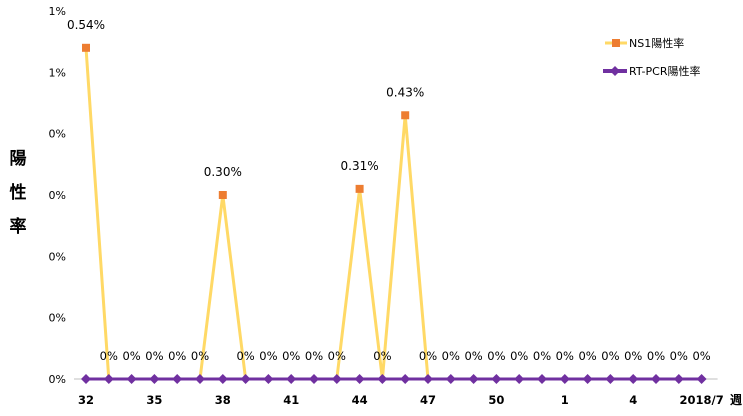 The height and width of the screenshot is (416, 743). Describe the element at coordinates (496, 400) in the screenshot. I see `x-tick-label: 50` at that location.